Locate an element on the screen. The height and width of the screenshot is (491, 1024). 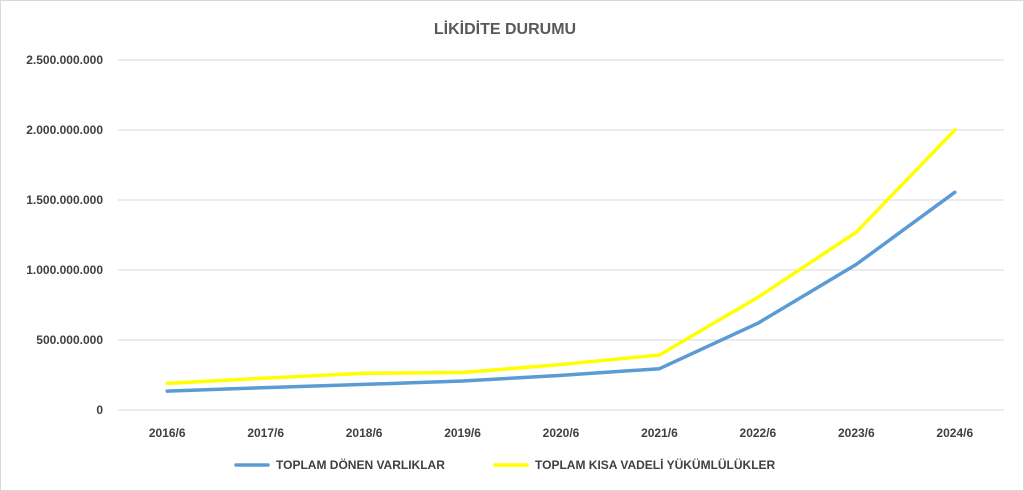
x-tick-label: 2018/6 is located at coordinates (364, 433).